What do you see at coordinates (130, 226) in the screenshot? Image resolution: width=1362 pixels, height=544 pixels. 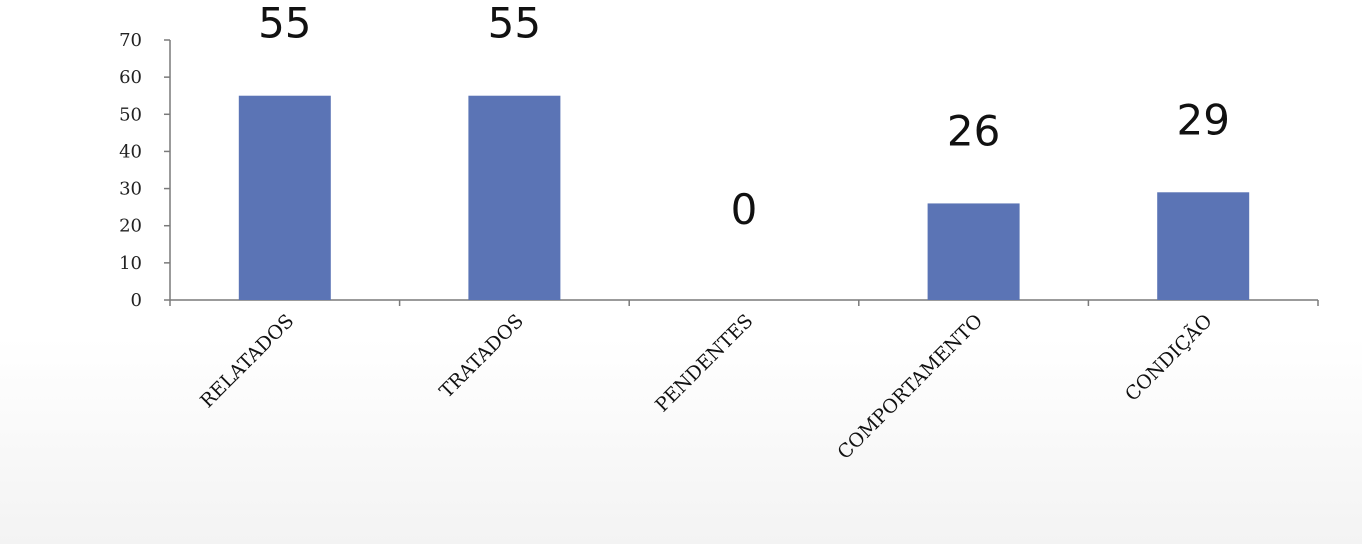 I see `y-tick-label: 20` at bounding box center [130, 226].